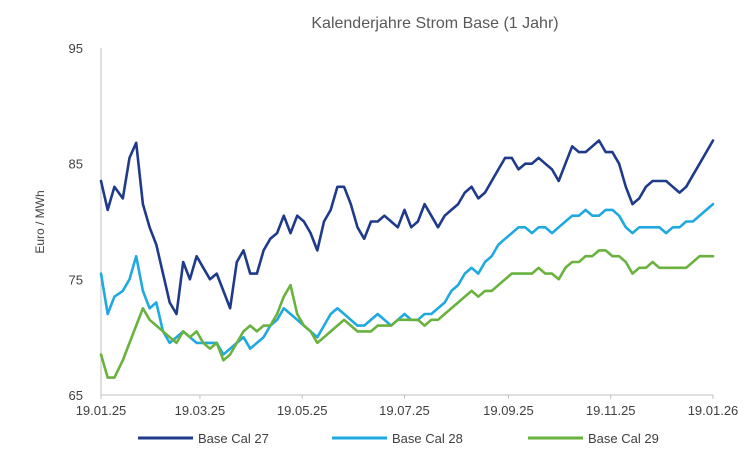 The height and width of the screenshot is (450, 750). What do you see at coordinates (623, 438) in the screenshot?
I see `legend-label: Base Cal 29` at bounding box center [623, 438].